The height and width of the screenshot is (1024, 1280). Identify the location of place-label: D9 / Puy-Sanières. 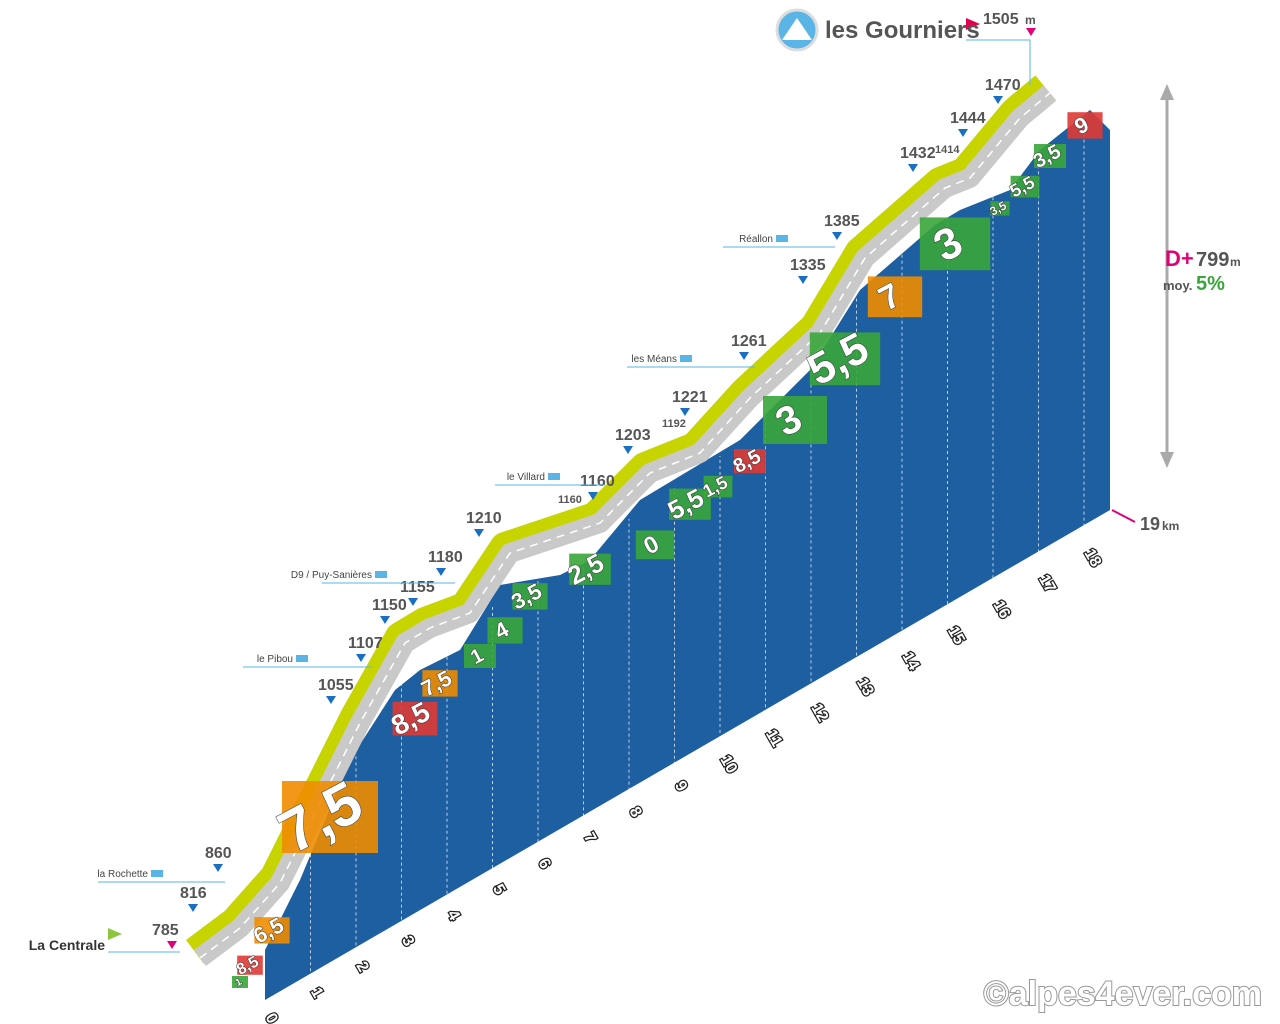
(331, 575).